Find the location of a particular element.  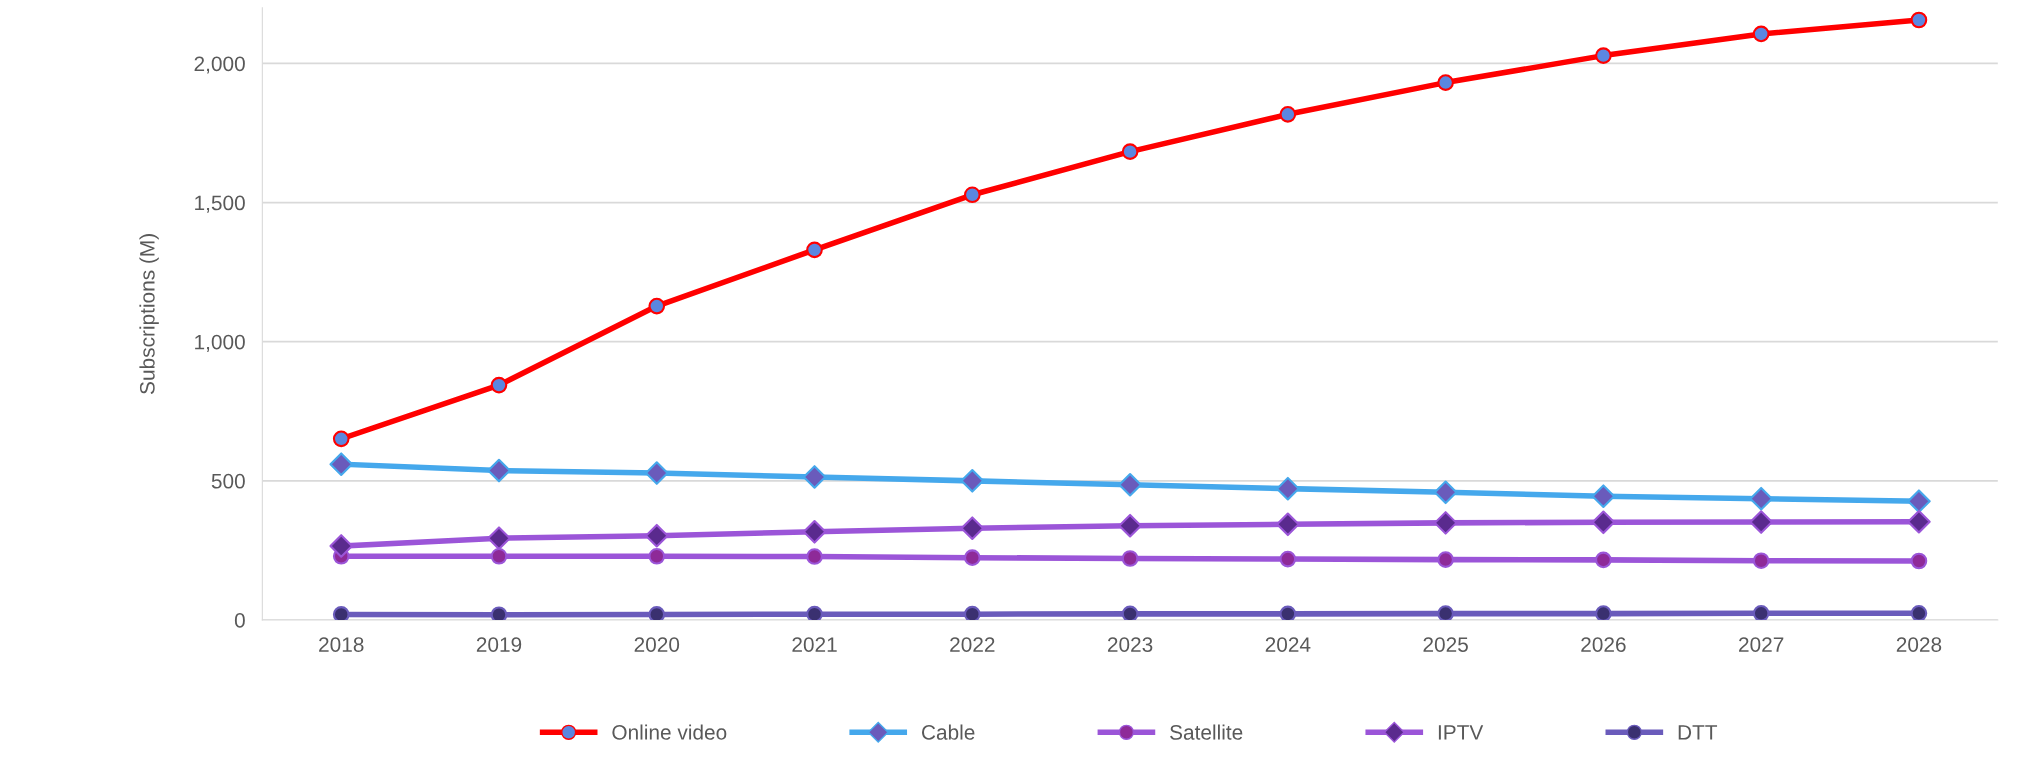

x-tick-label: 2020 is located at coordinates (657, 644).